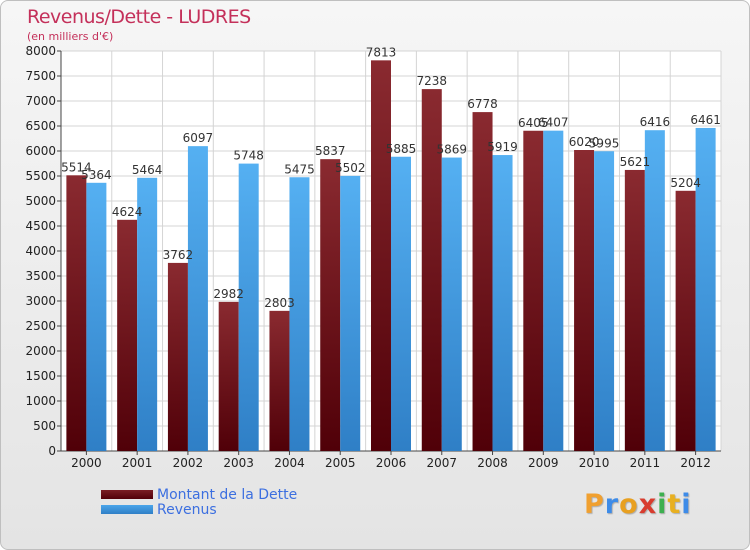 The height and width of the screenshot is (550, 750). I want to click on data-label-revenue: 6416, so click(655, 122).